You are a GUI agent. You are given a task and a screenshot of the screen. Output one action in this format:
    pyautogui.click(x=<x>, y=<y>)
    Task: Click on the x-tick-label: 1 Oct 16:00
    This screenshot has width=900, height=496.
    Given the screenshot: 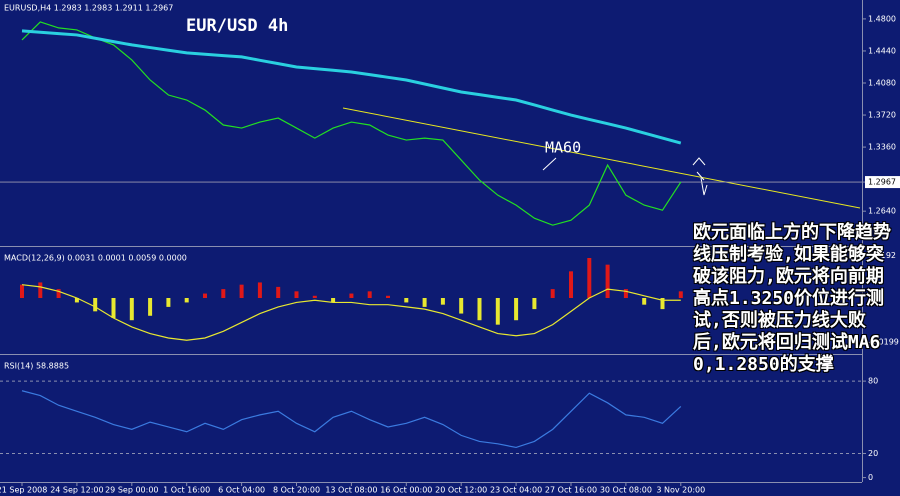 What is the action you would take?
    pyautogui.click(x=186, y=490)
    